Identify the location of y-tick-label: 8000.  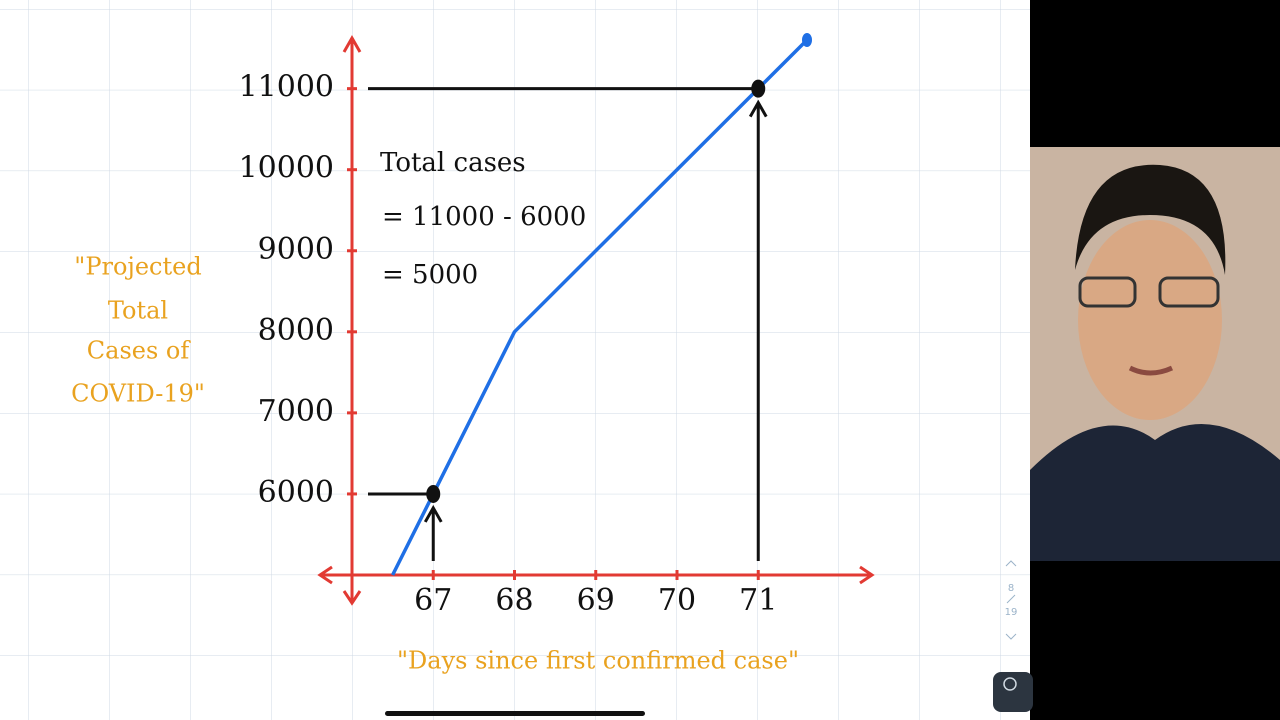
(296, 330).